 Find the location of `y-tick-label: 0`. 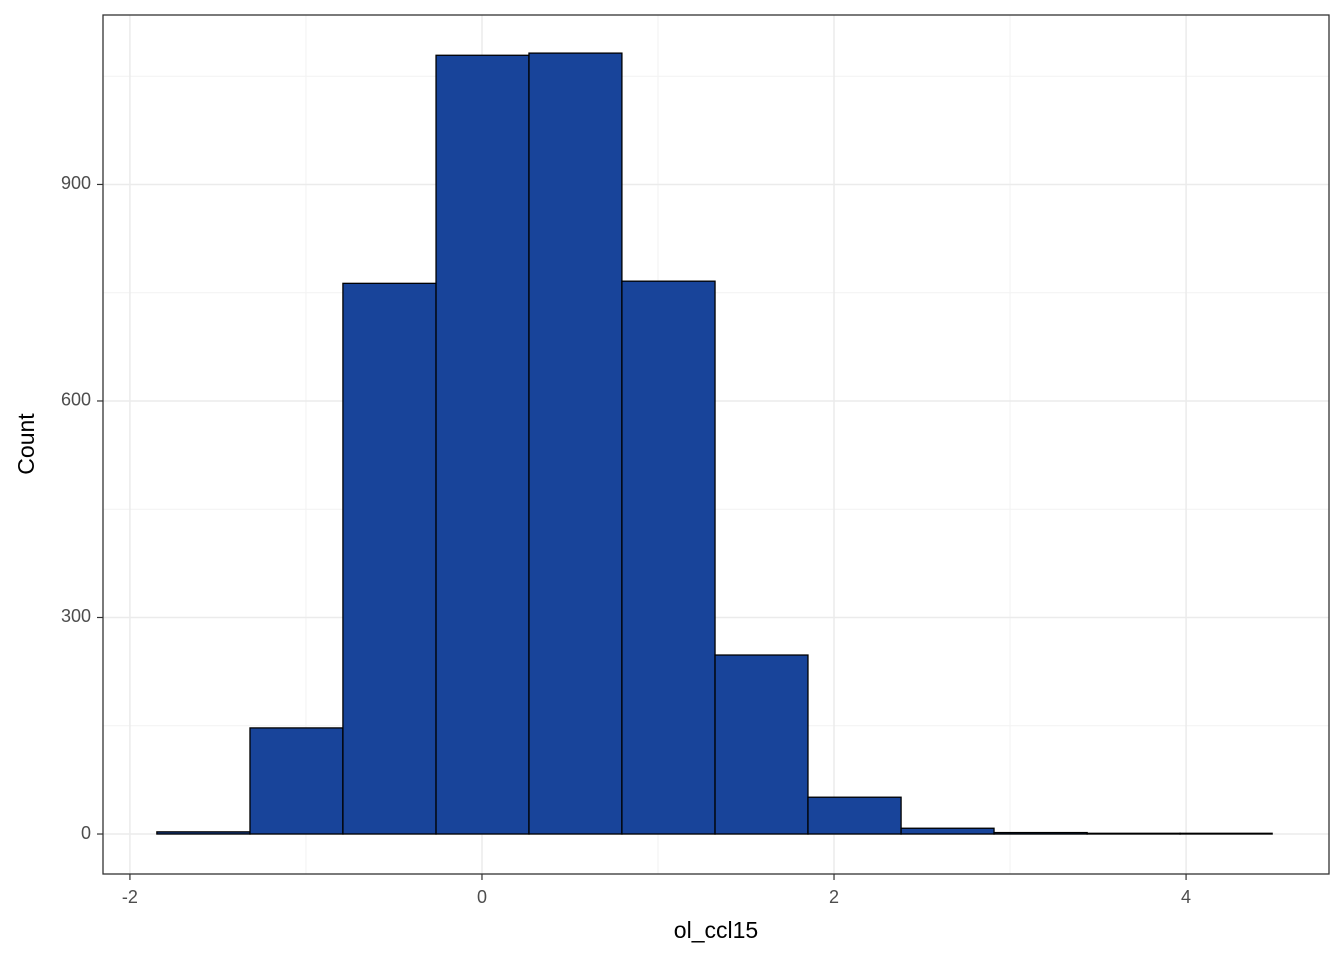

y-tick-label: 0 is located at coordinates (86, 833).